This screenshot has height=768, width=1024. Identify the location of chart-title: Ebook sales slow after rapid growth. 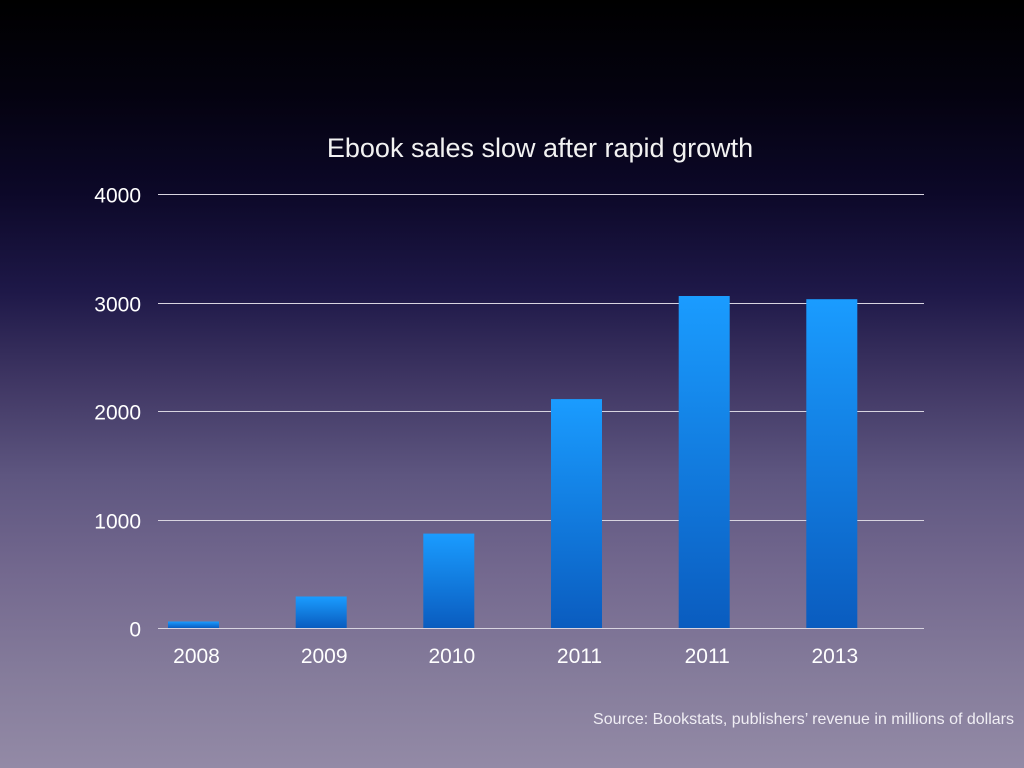
(540, 148).